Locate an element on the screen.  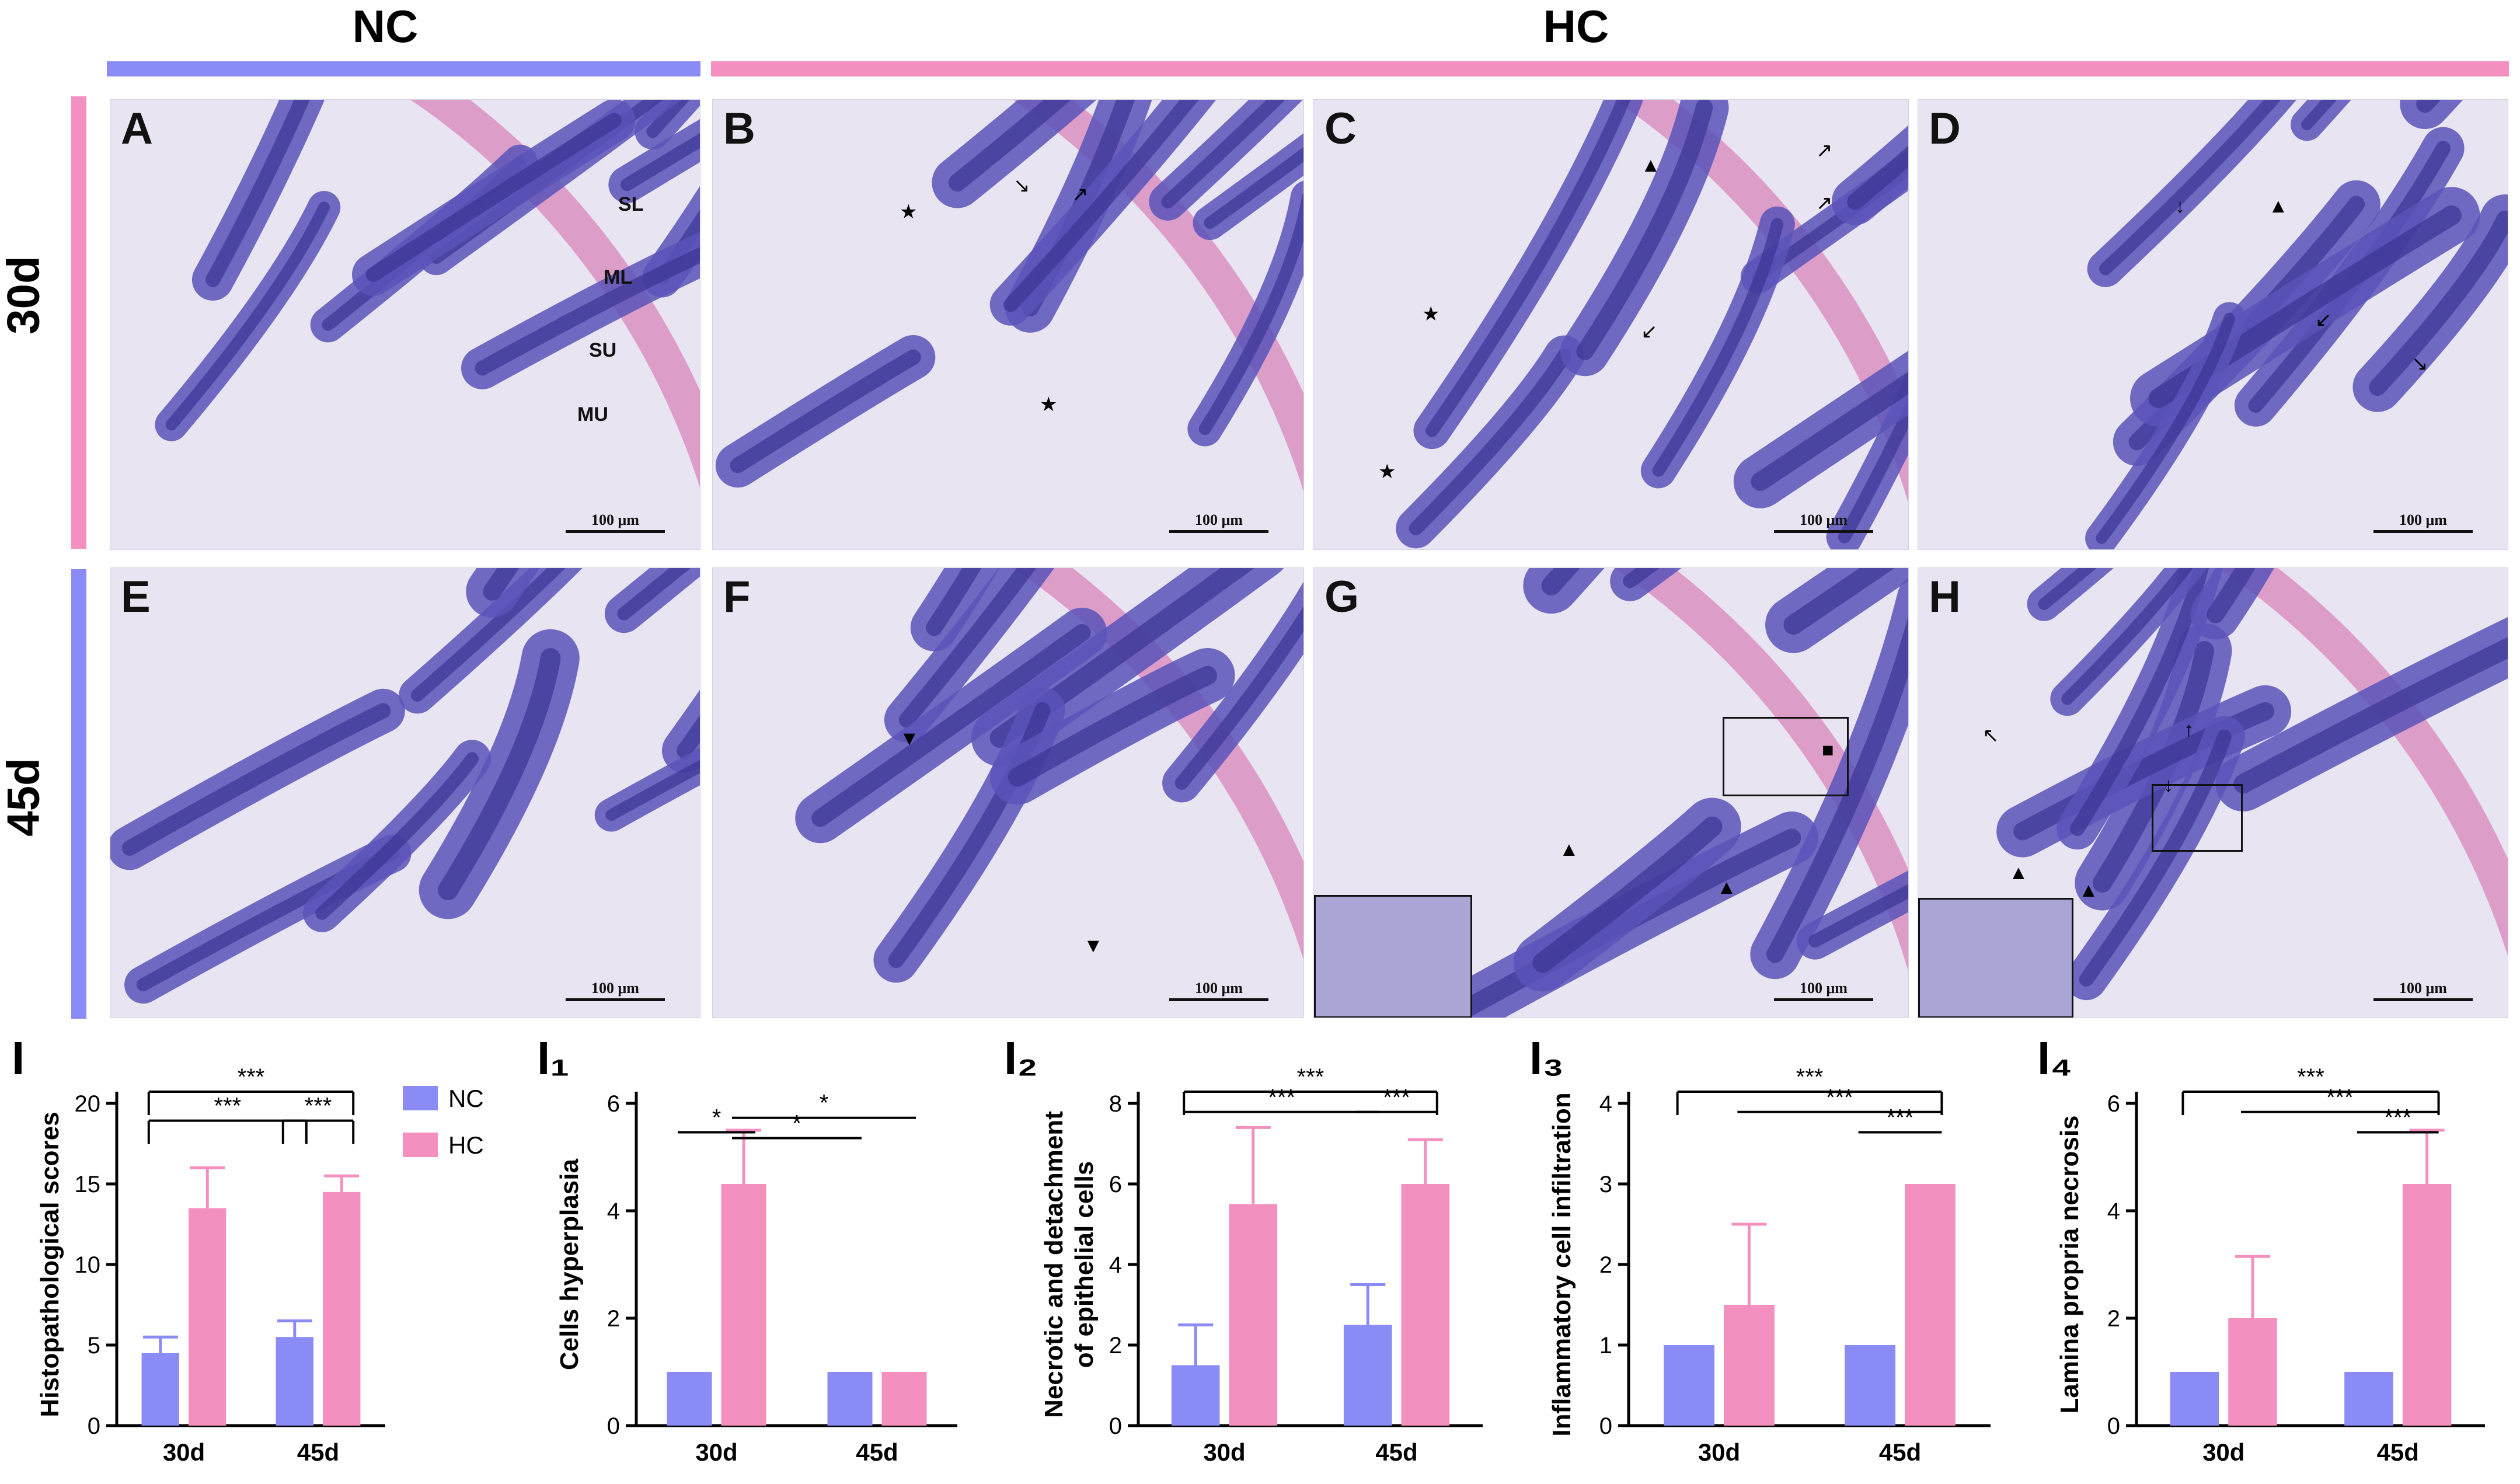
panel-letter: D is located at coordinates (1945, 129).